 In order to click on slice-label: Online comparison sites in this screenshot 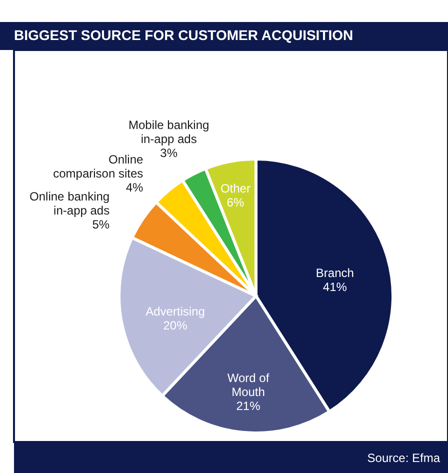, I will do `click(98, 166)`.